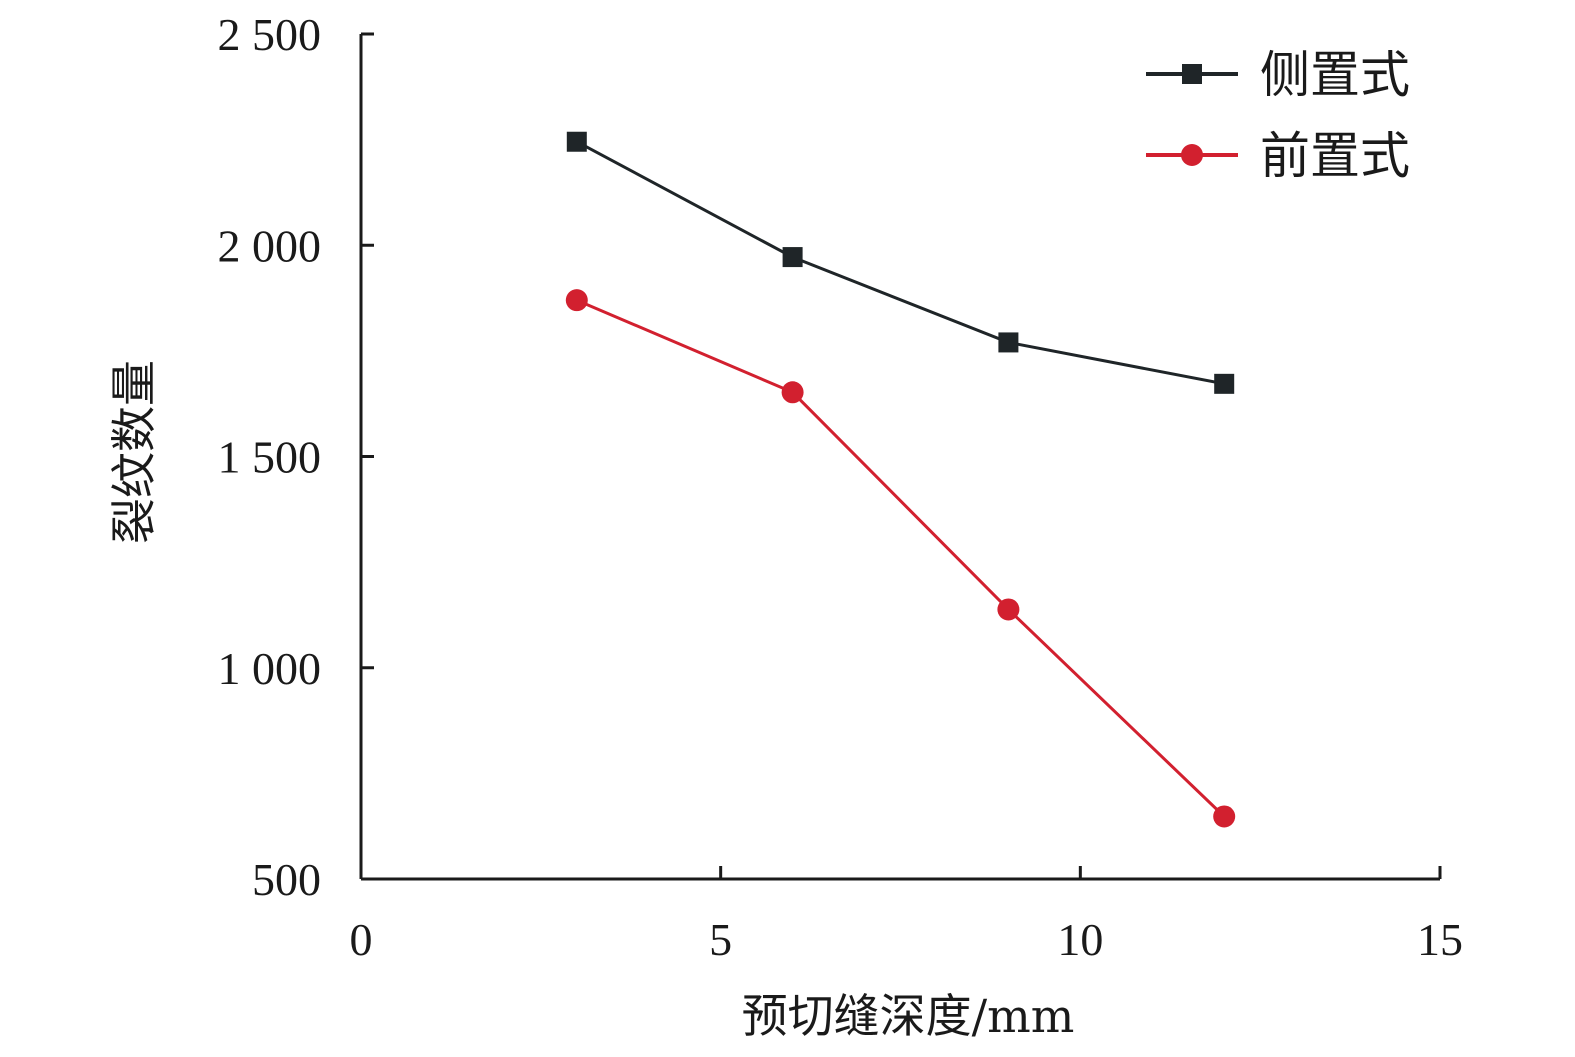 This screenshot has width=1575, height=1057. What do you see at coordinates (270, 457) in the screenshot?
I see `y-tick-label: 1 500` at bounding box center [270, 457].